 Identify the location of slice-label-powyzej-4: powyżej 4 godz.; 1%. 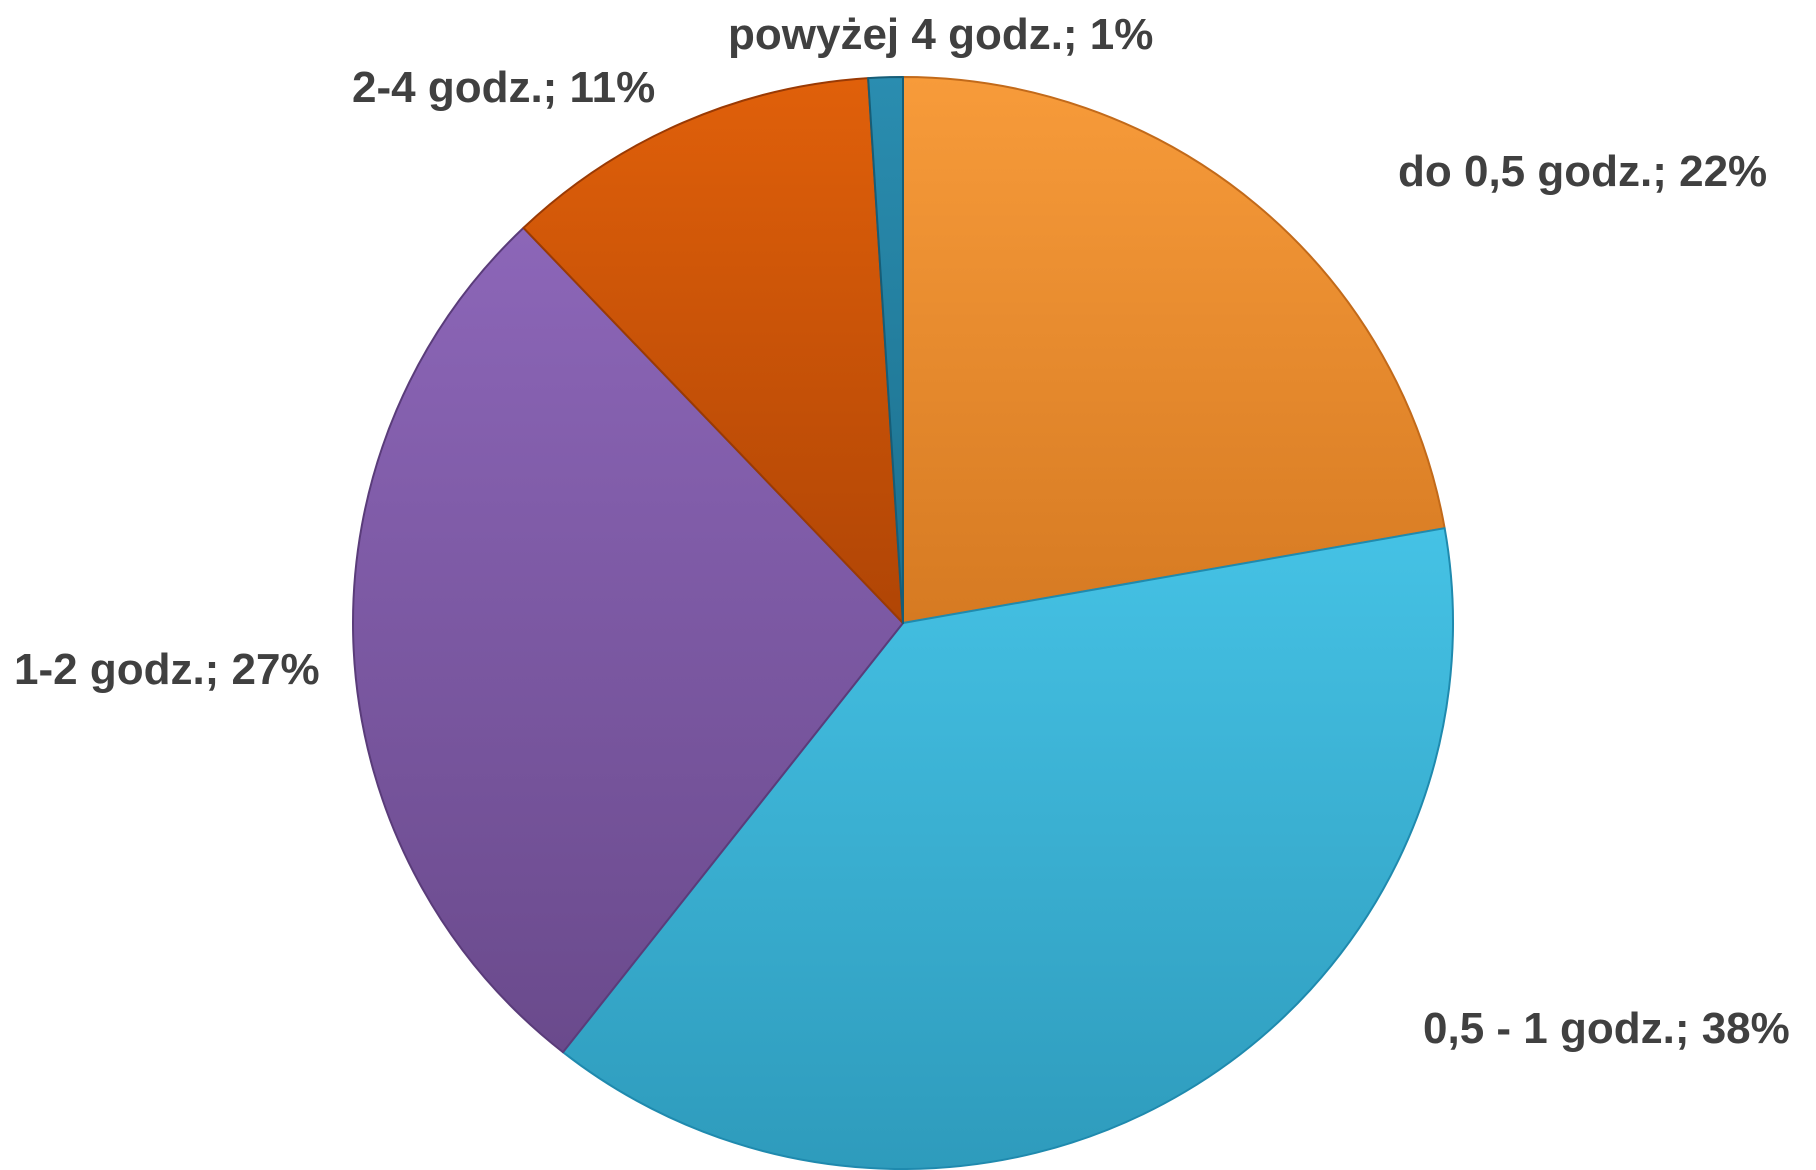
(940, 34).